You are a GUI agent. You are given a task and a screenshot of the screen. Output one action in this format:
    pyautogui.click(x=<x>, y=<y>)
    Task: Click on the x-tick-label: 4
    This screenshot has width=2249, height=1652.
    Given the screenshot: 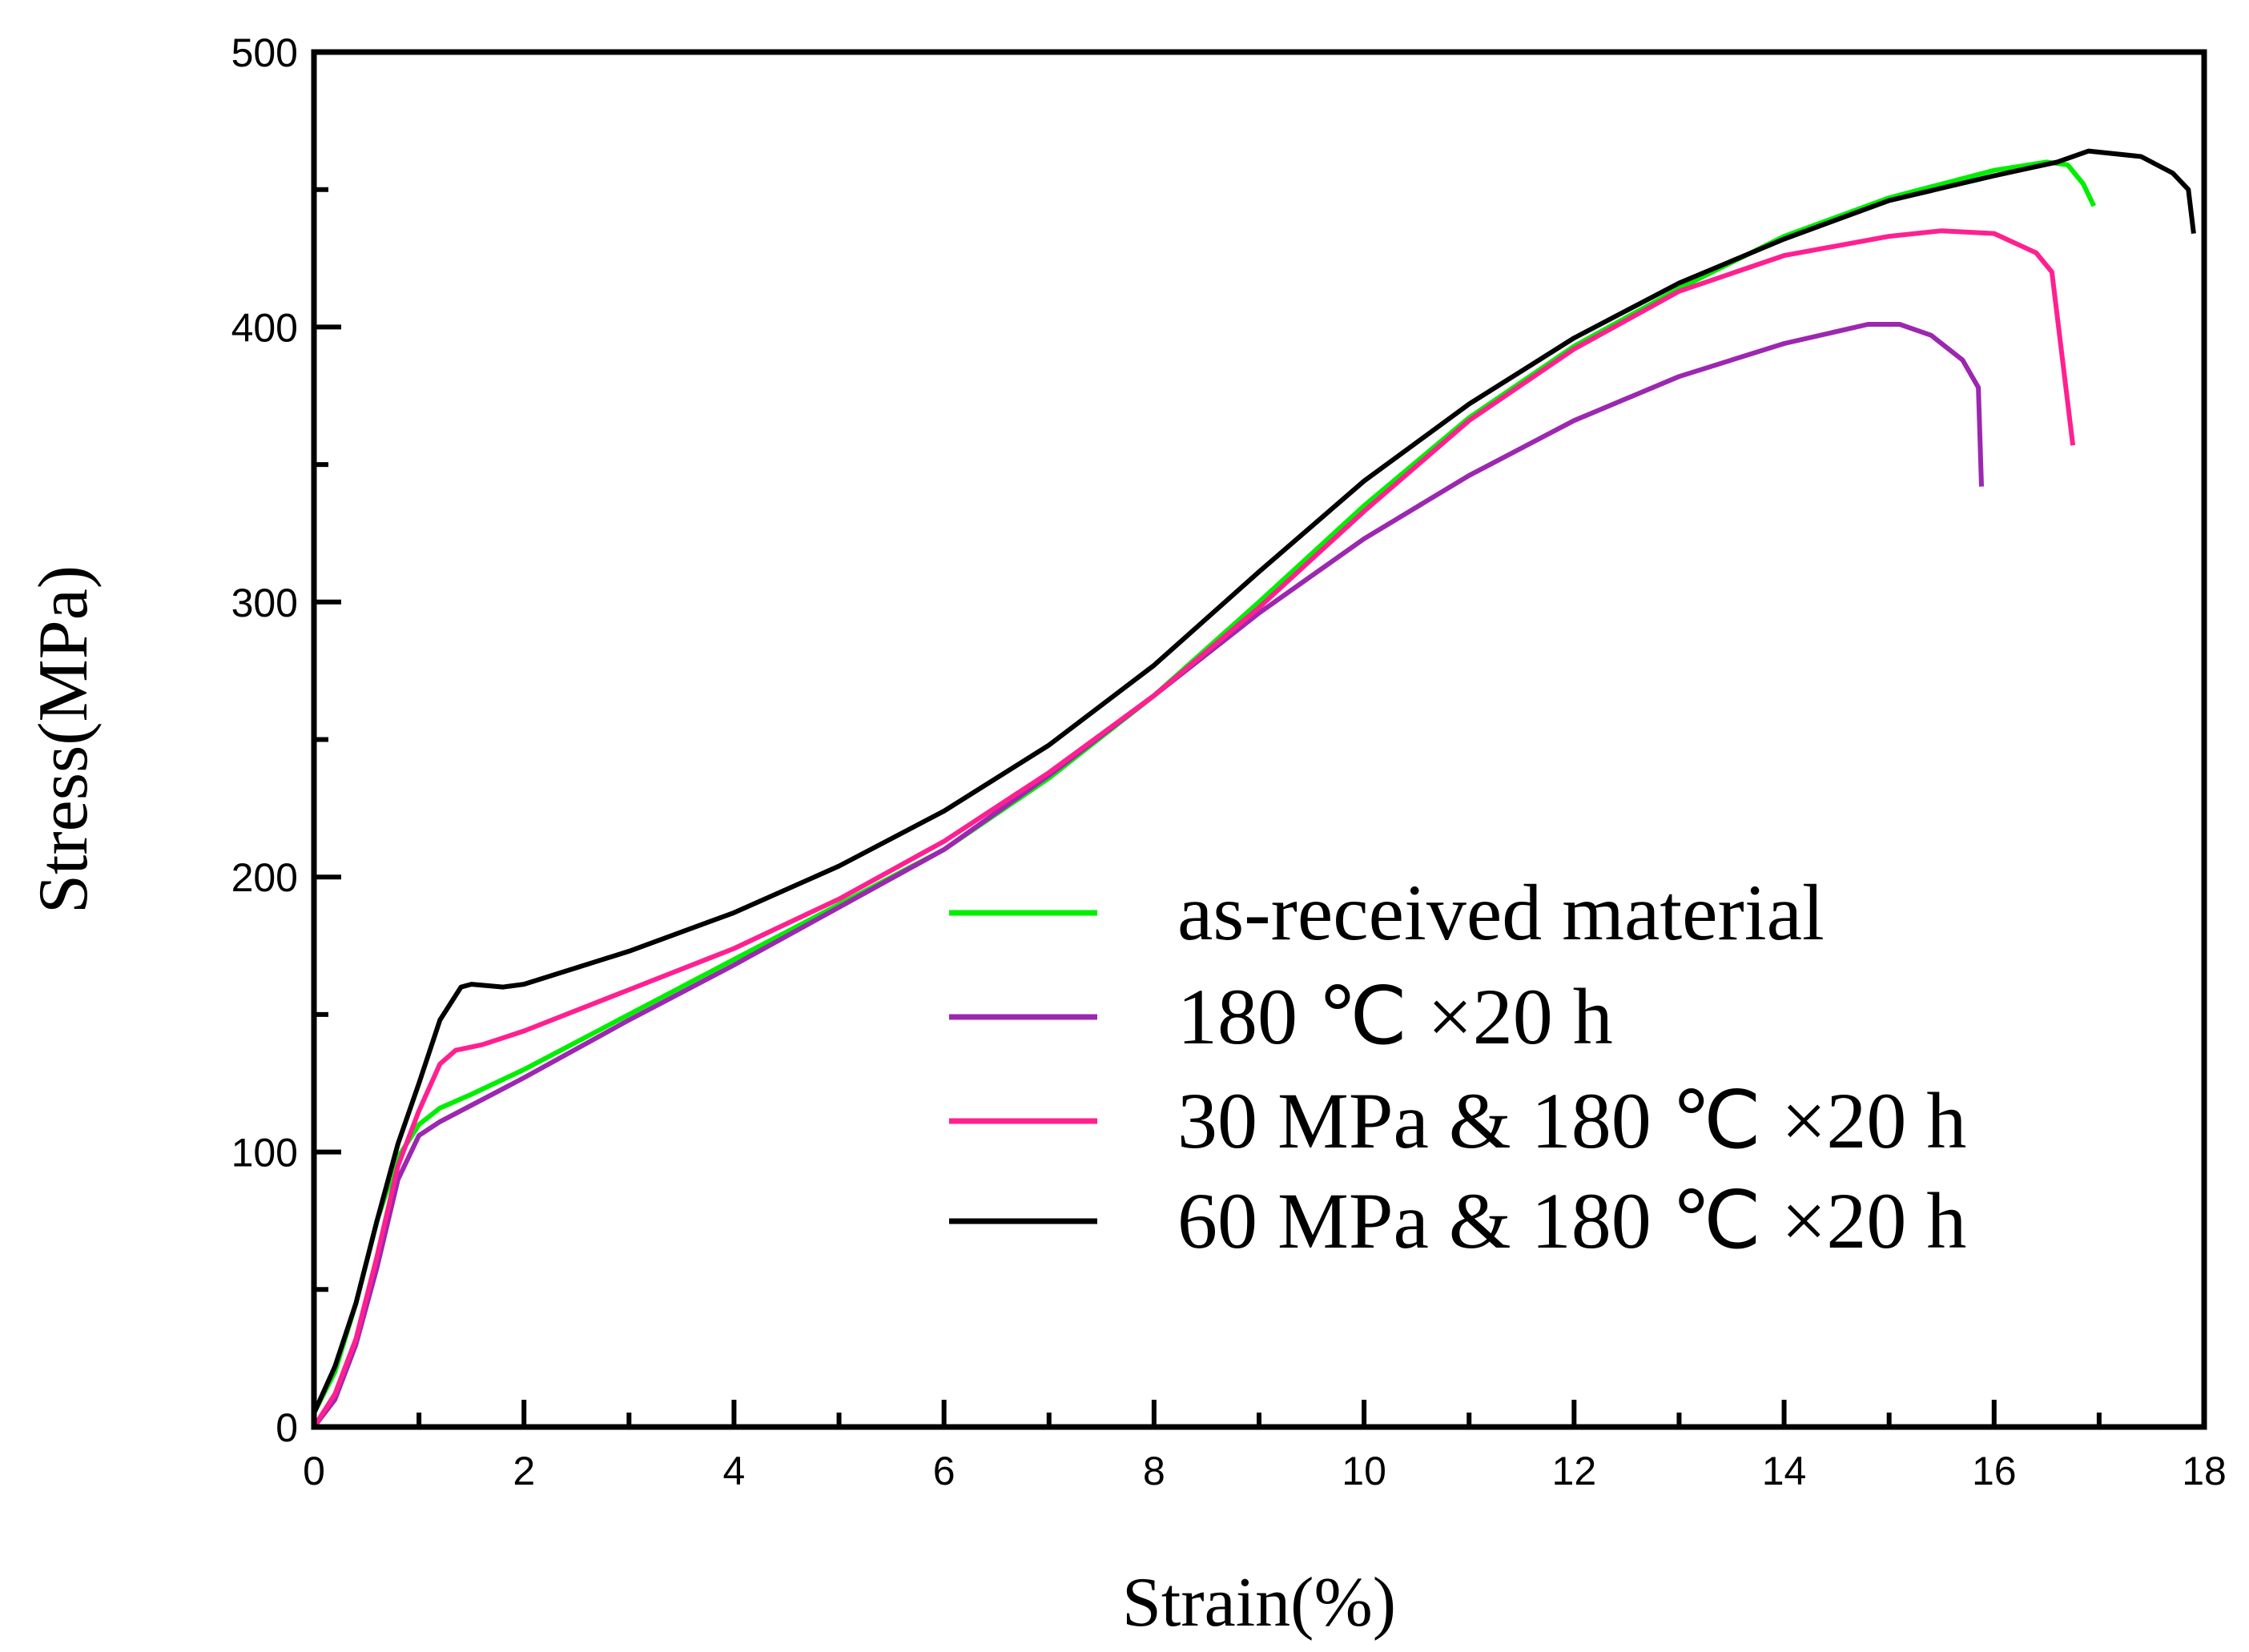 What is the action you would take?
    pyautogui.click(x=734, y=1471)
    